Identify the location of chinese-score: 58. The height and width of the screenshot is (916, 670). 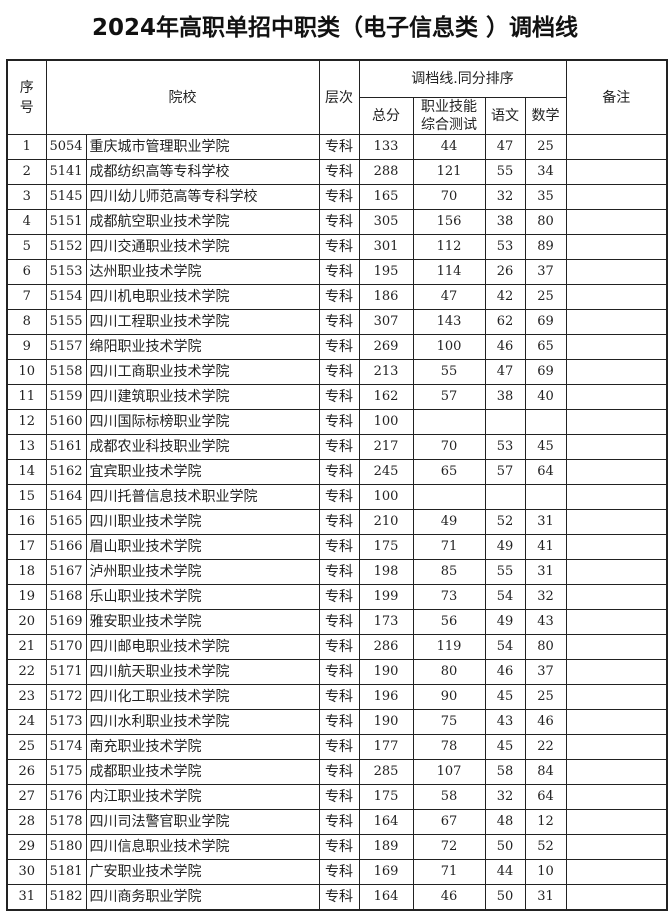
(505, 772).